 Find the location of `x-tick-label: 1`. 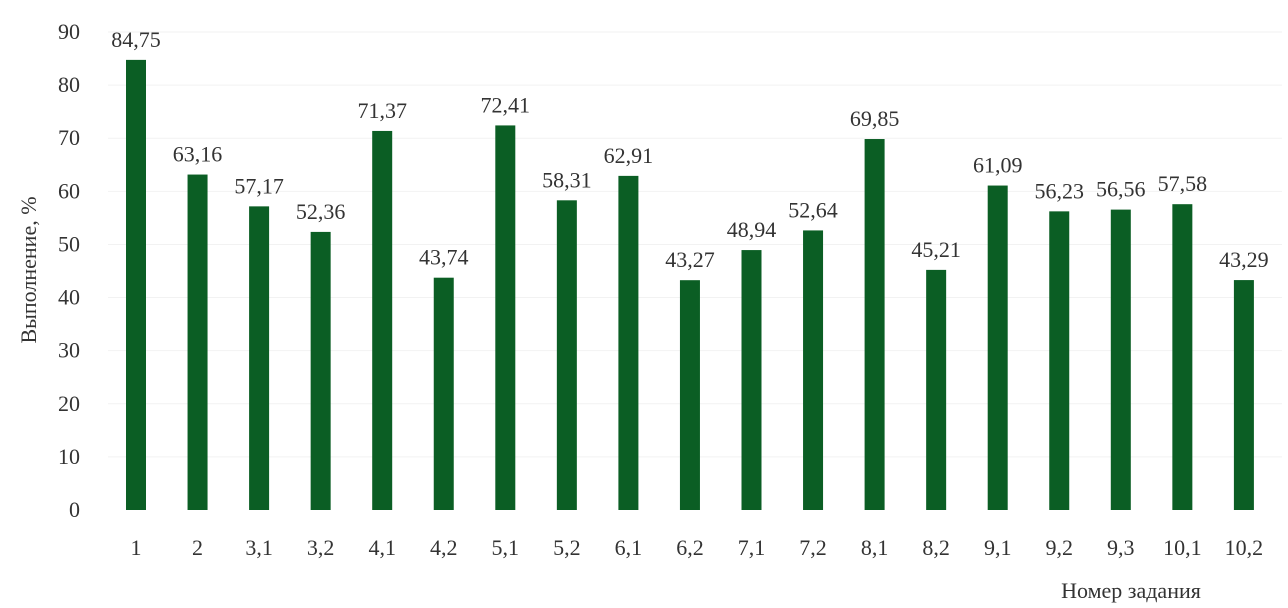

x-tick-label: 1 is located at coordinates (136, 547).